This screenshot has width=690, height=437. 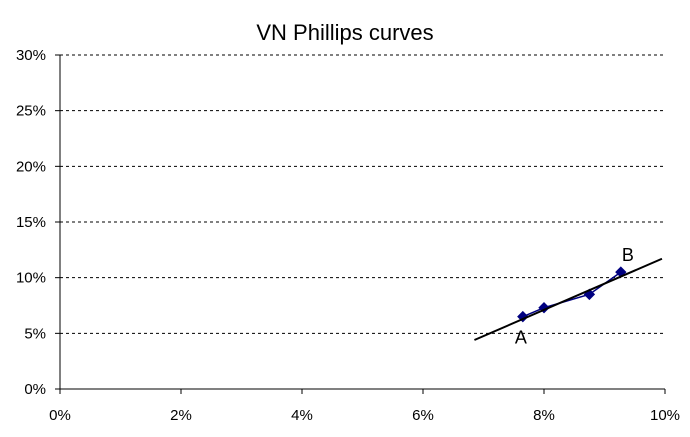 I want to click on annotation-label: B, so click(x=628, y=255).